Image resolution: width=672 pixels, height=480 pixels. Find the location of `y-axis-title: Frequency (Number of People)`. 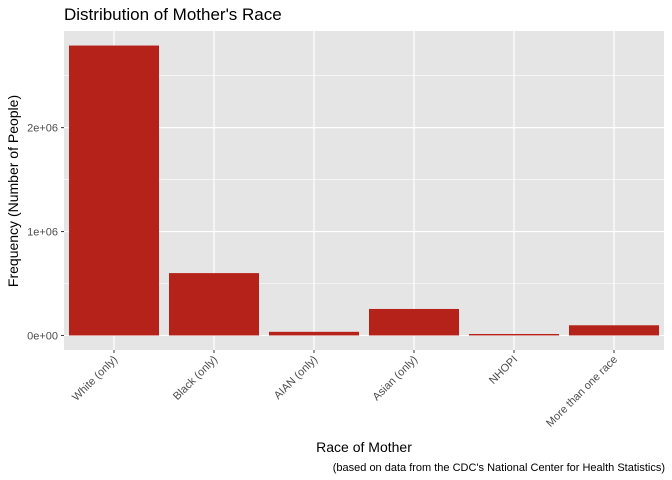

y-axis-title: Frequency (Number of People) is located at coordinates (13, 191).